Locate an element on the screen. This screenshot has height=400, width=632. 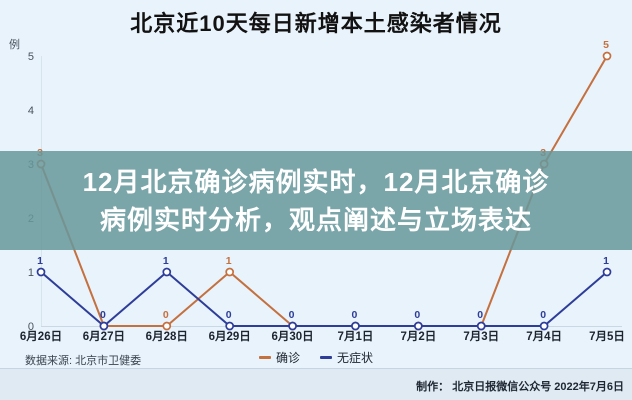
banner-text-line2: 病例实时分析，观点阐述与立场表达 is located at coordinates (315, 219).